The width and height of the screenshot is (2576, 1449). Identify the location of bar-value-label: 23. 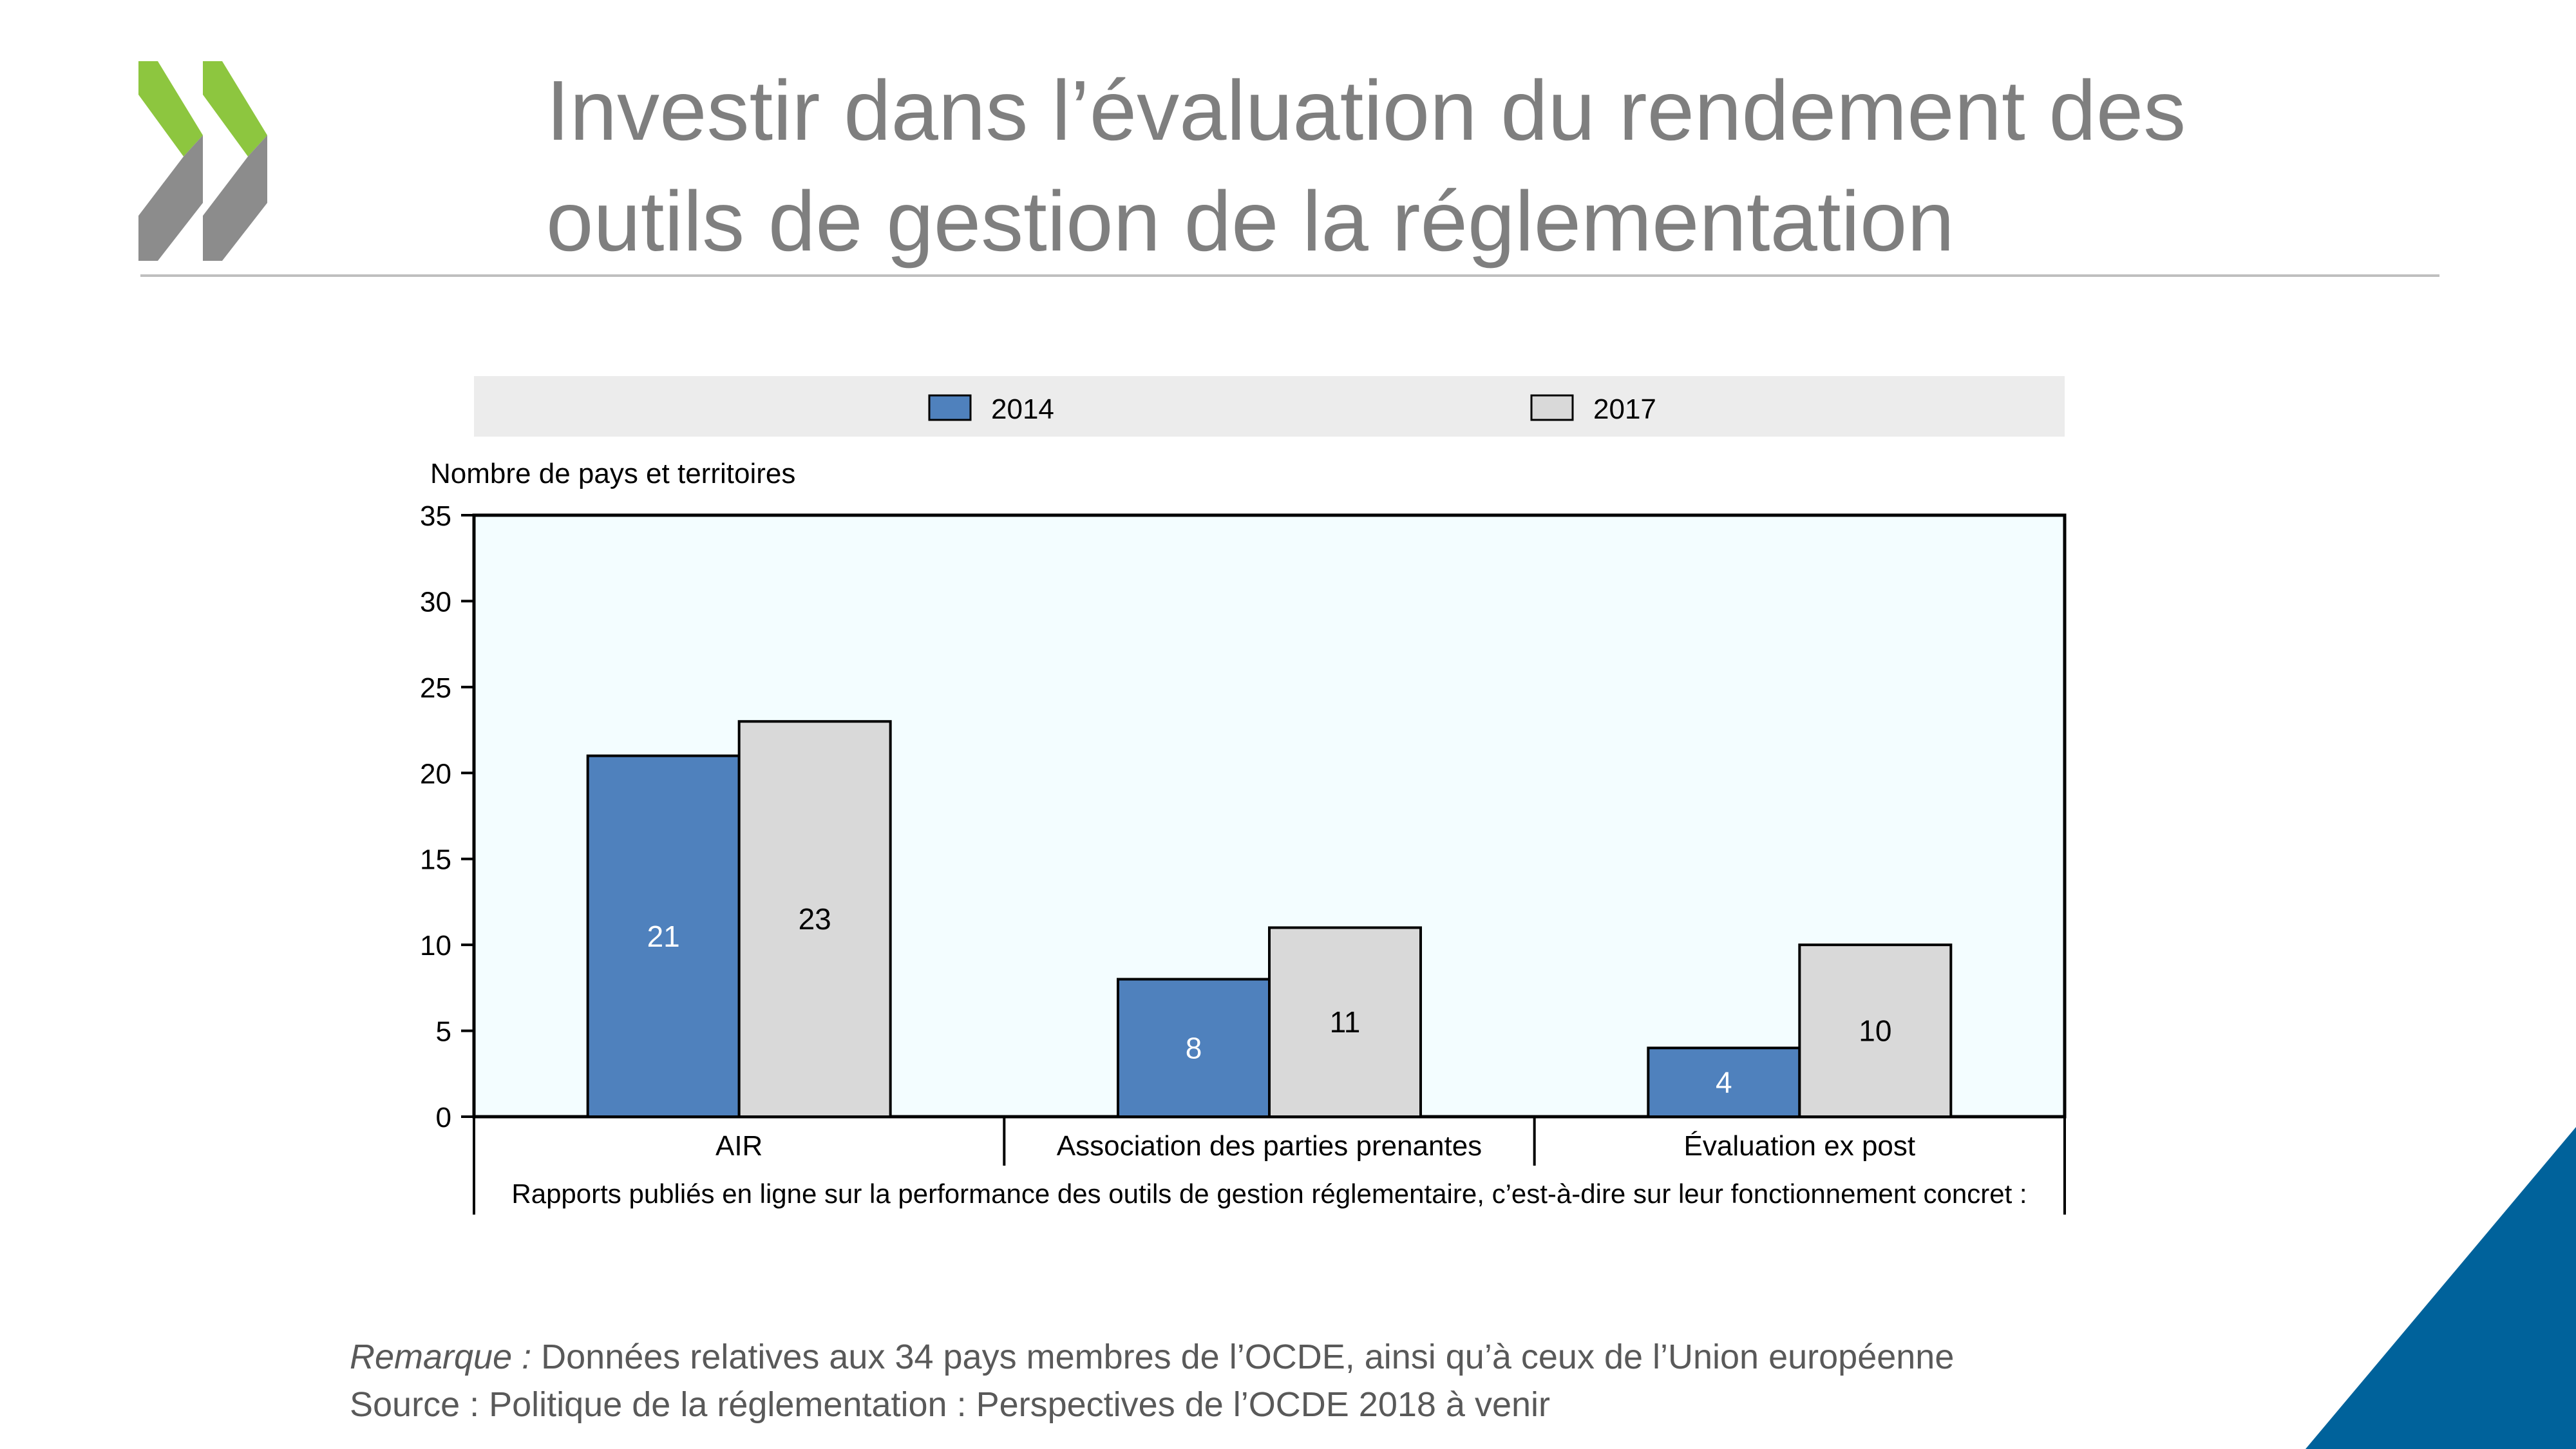
(815, 919).